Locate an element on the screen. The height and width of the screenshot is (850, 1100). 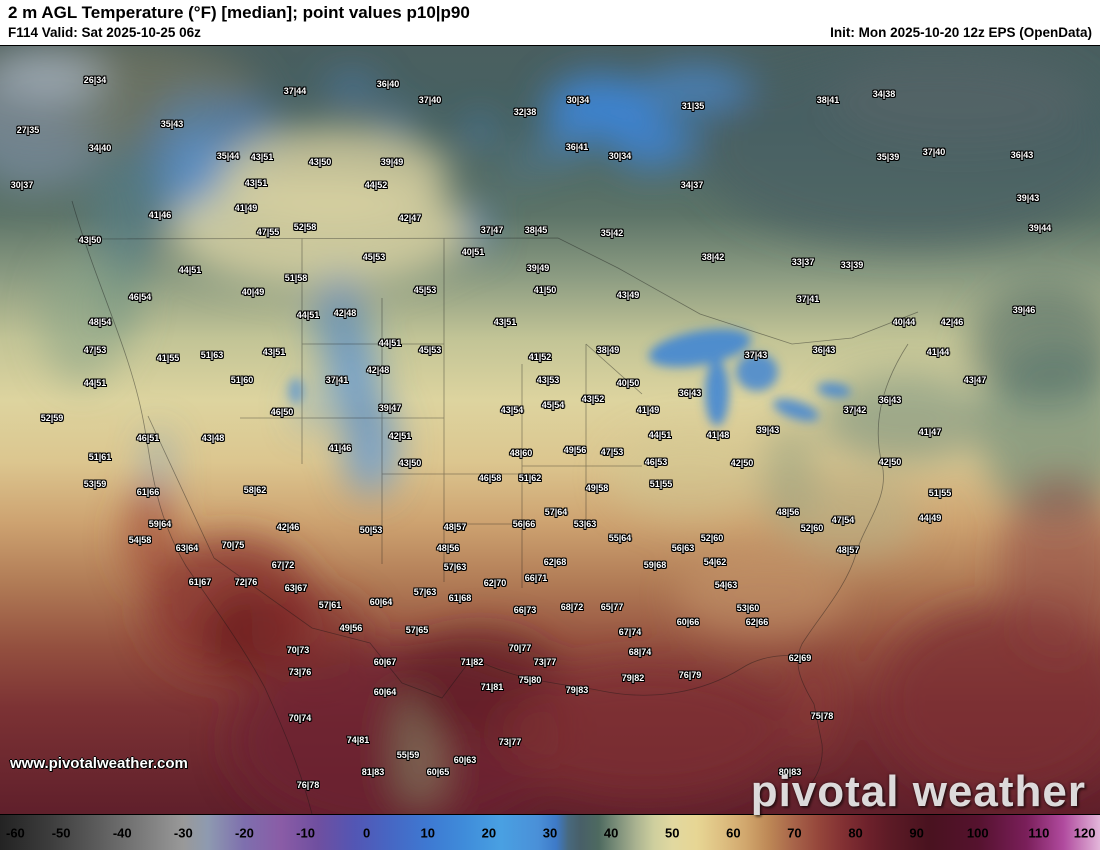
colorbar-tick-label: -30 is located at coordinates (183, 832).